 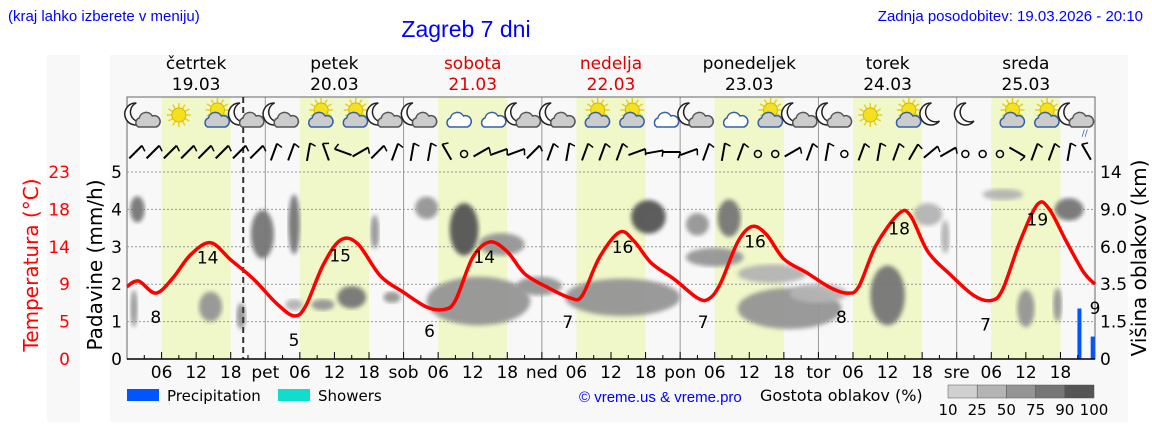 I want to click on density-level: 100, so click(x=1094, y=410).